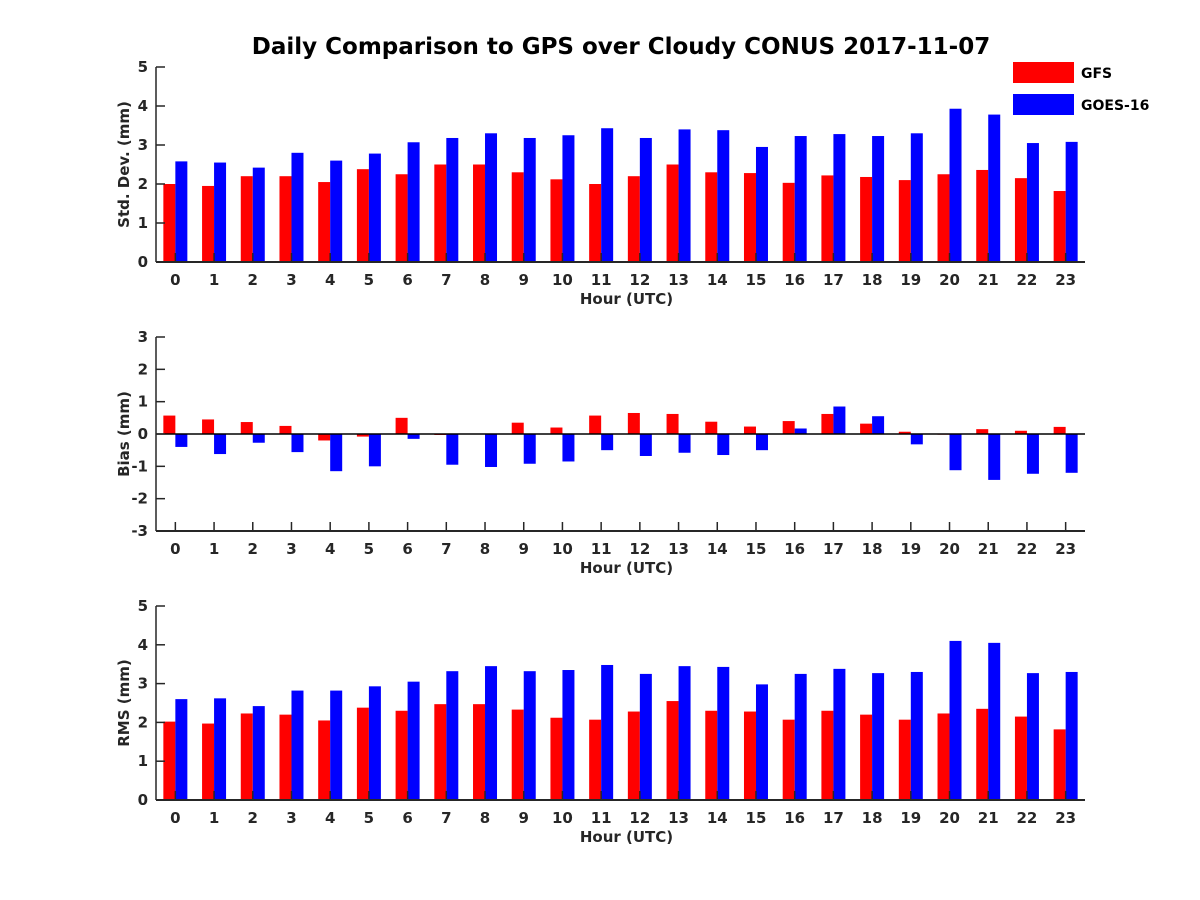 This screenshot has width=1200, height=900. What do you see at coordinates (291, 549) in the screenshot?
I see `x-tick-label: 3` at bounding box center [291, 549].